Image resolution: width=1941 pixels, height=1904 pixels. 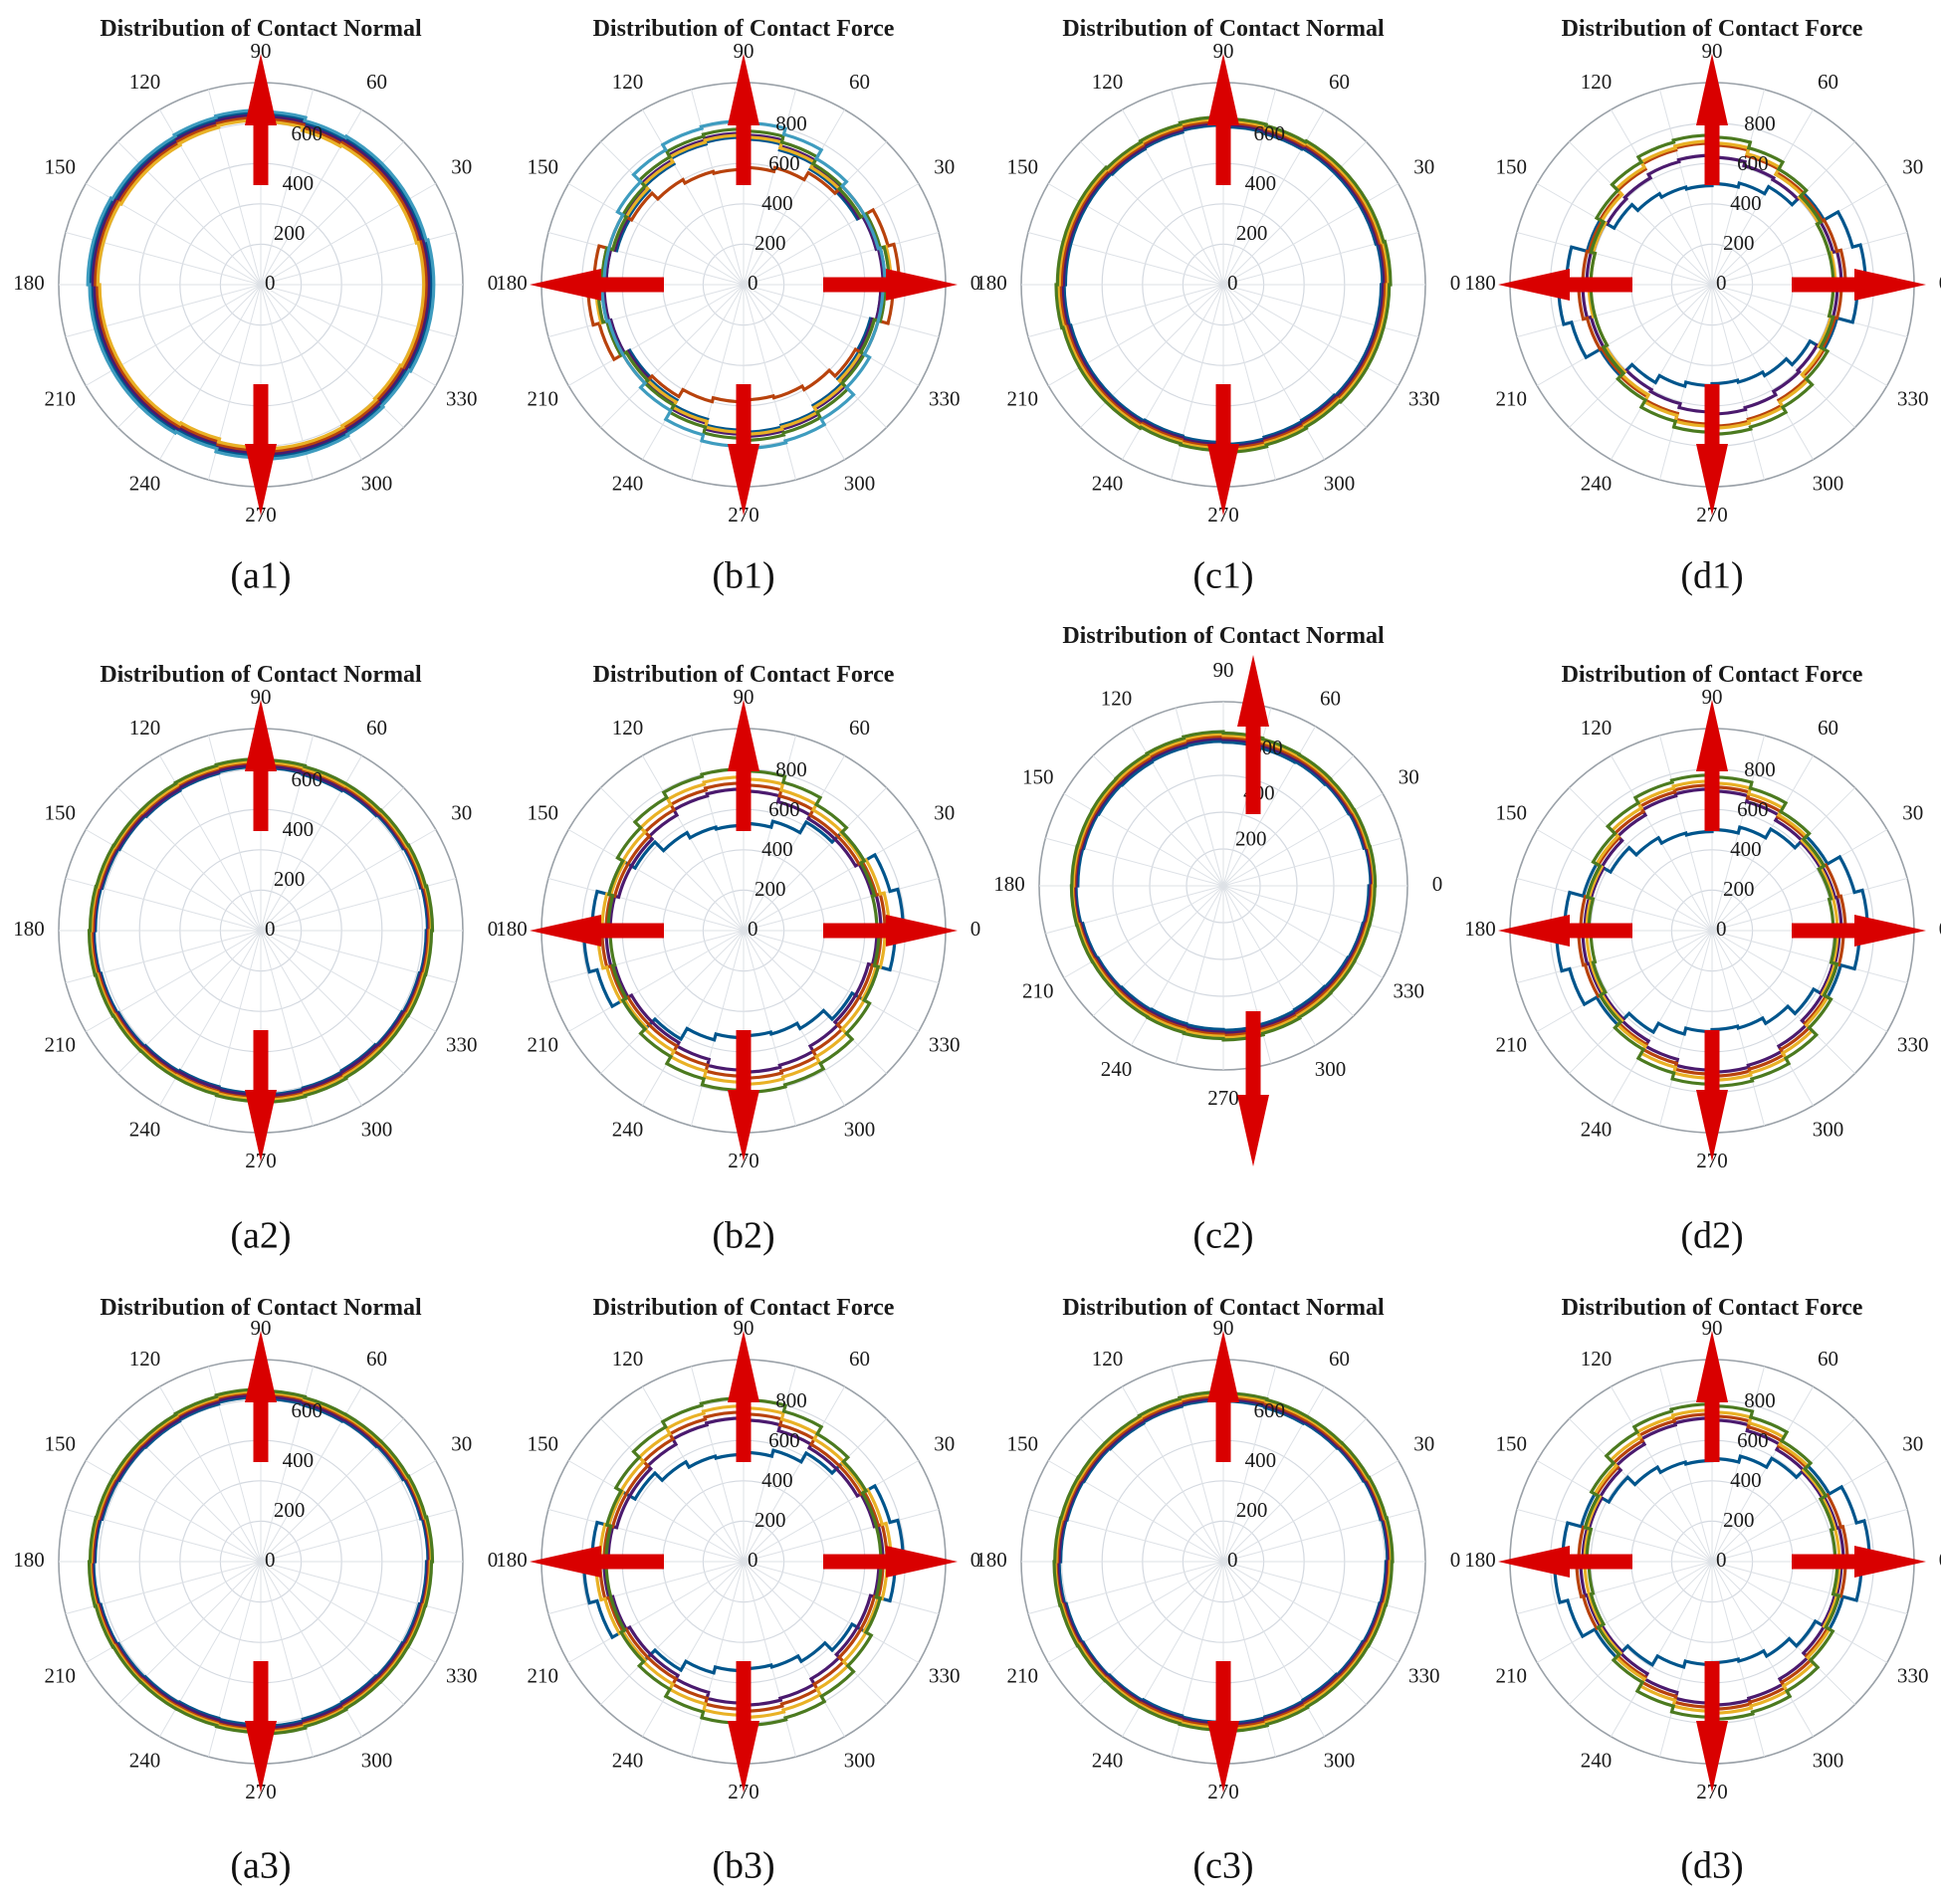 What do you see at coordinates (1712, 119) in the screenshot?
I see `arrow-up` at bounding box center [1712, 119].